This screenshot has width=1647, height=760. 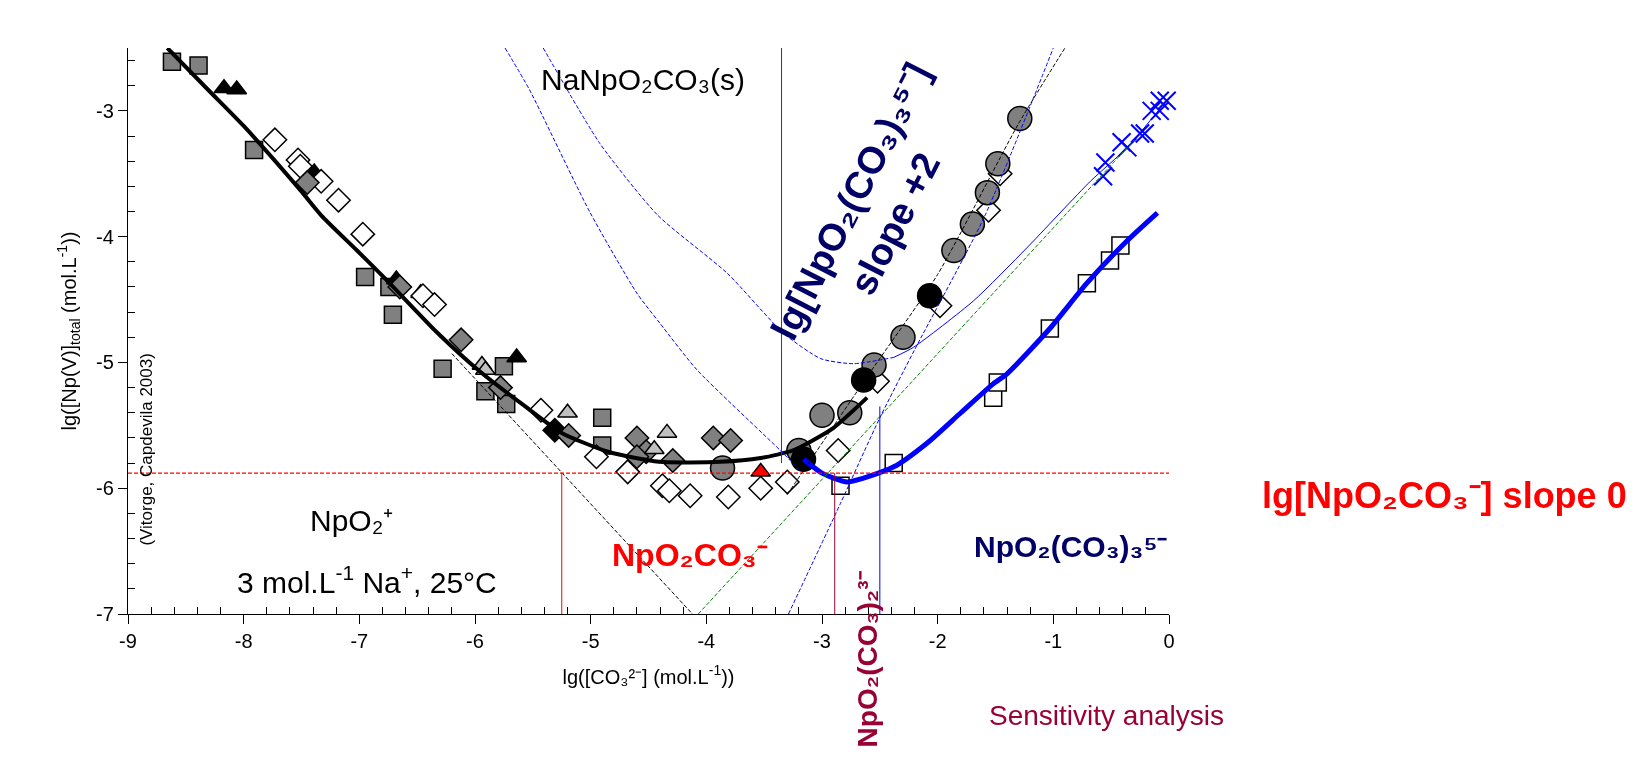 What do you see at coordinates (105, 488) in the screenshot?
I see `y-tick-label: -6` at bounding box center [105, 488].